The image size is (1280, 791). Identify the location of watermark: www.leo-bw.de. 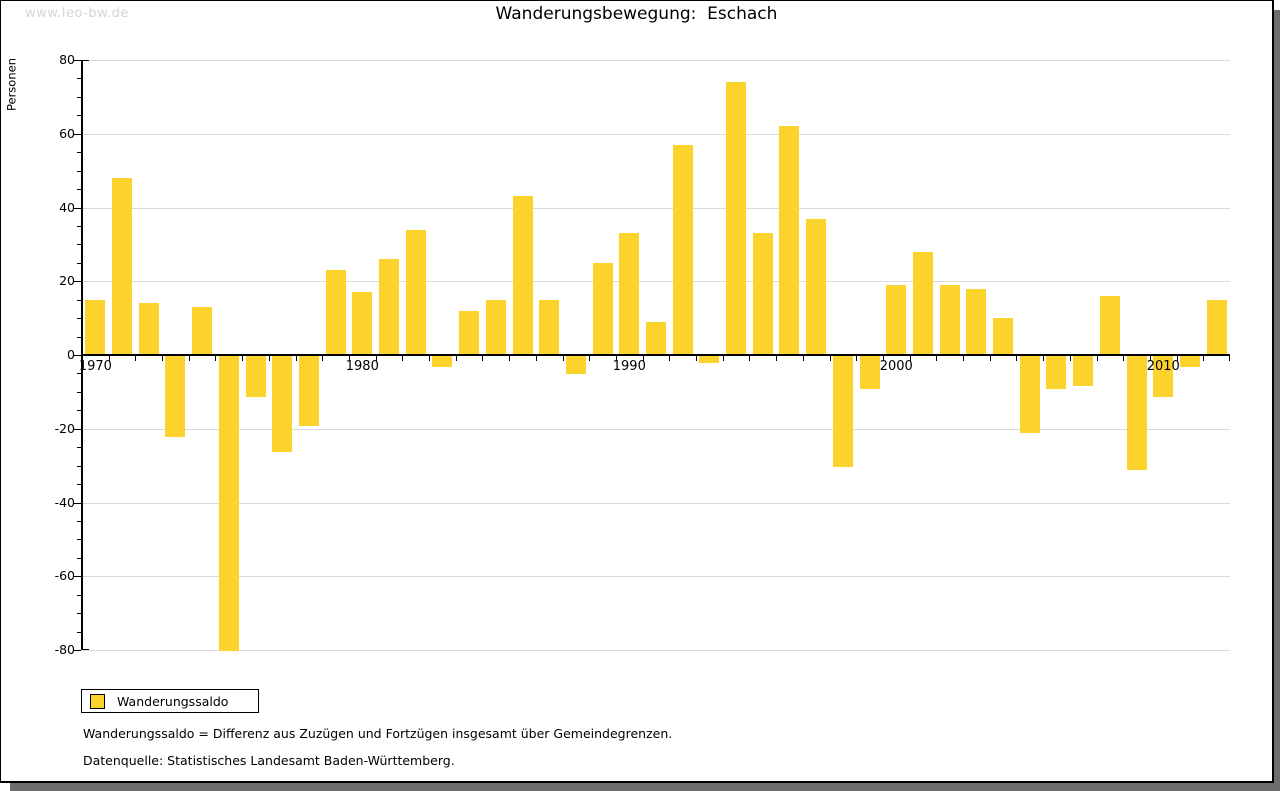
(77, 13).